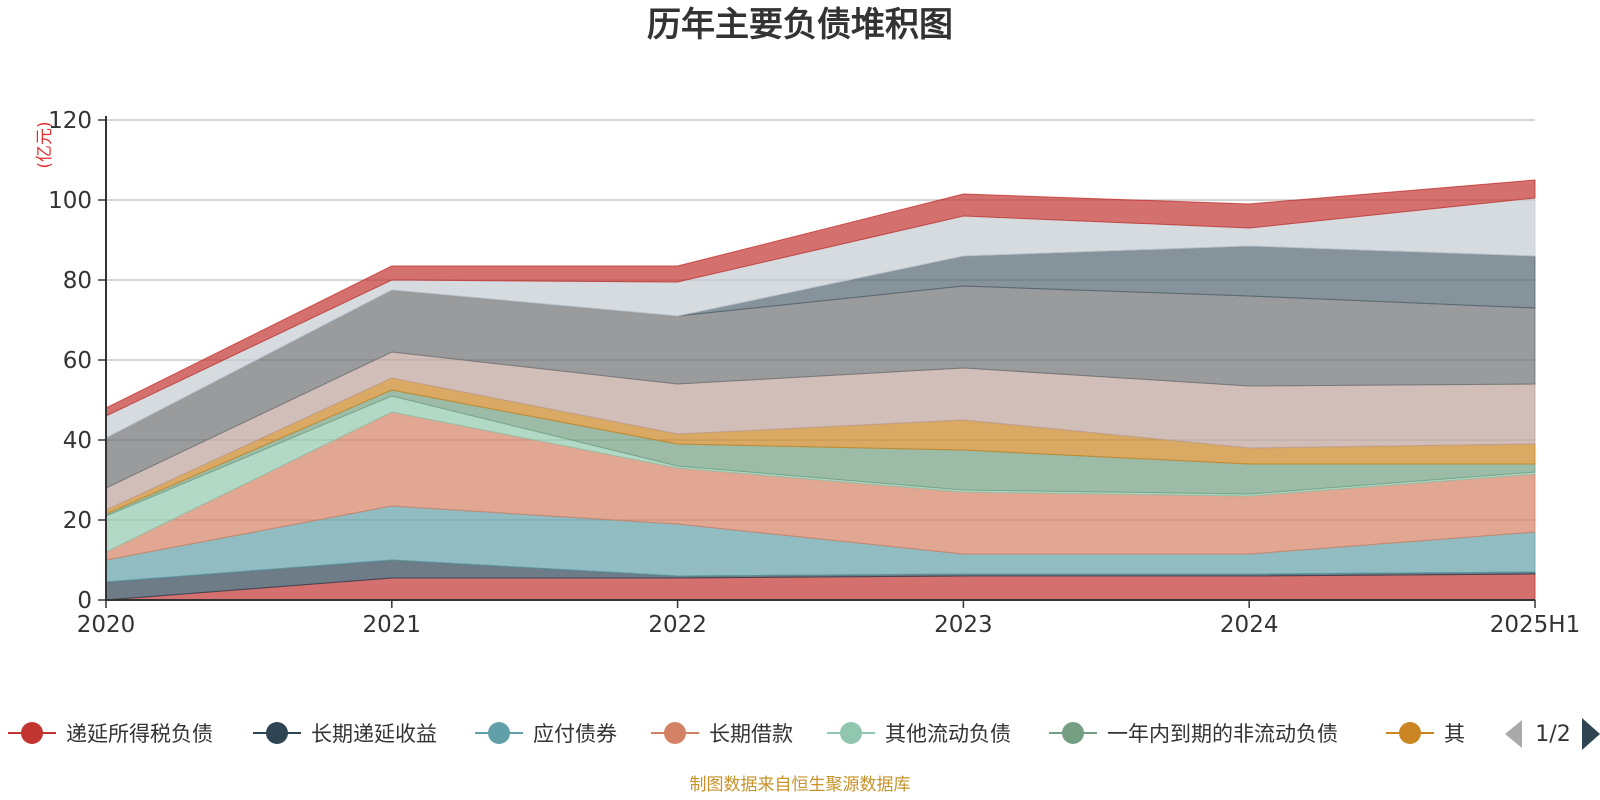 The image size is (1600, 800). What do you see at coordinates (948, 734) in the screenshot?
I see `legend-label: 其他流动负债` at bounding box center [948, 734].